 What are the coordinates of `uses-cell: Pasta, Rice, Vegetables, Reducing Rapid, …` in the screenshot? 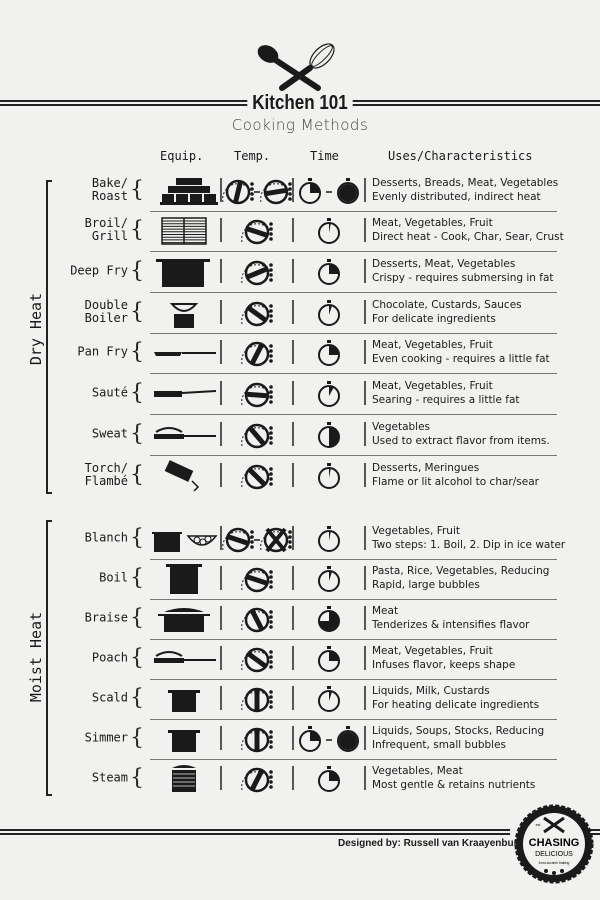 It's located at (460, 578).